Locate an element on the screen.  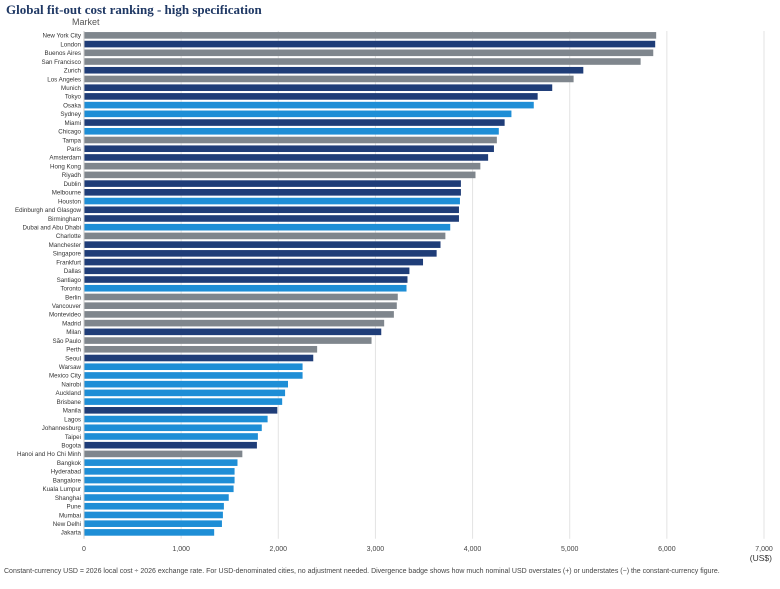
category-label: Lagos is located at coordinates (72, 419).